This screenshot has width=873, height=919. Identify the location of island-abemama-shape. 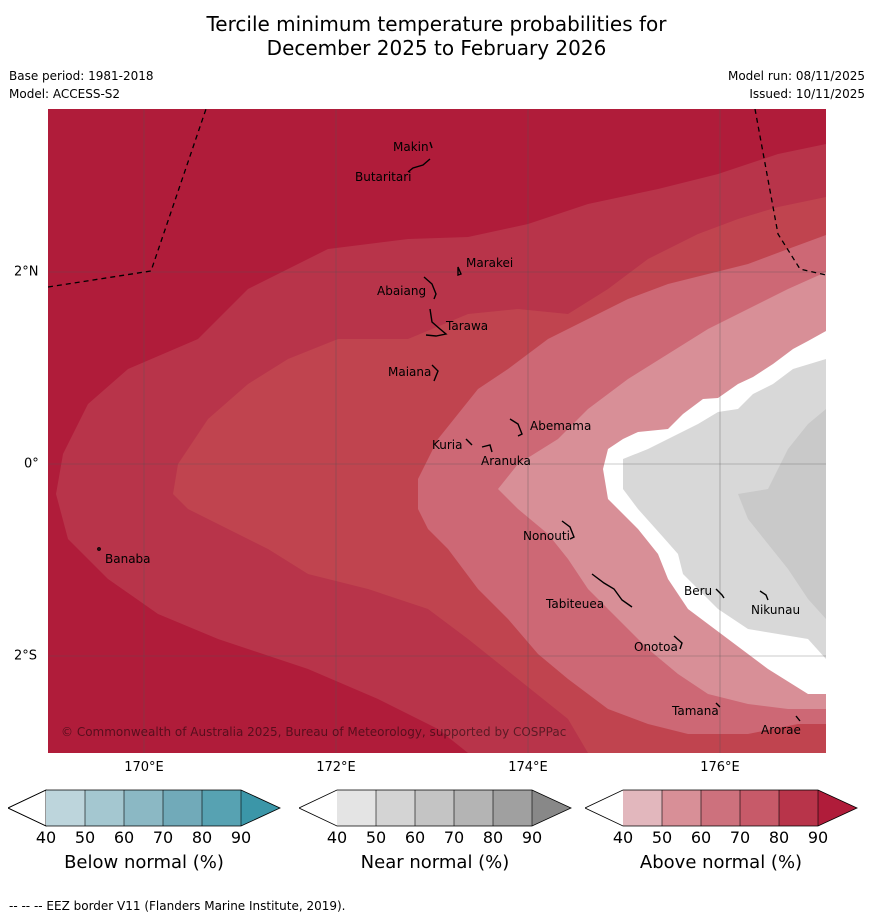
(516, 427).